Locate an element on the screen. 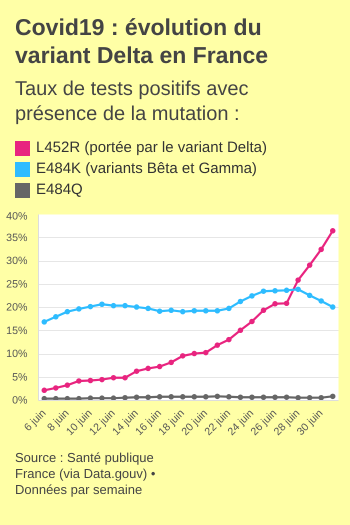  legend-label: L452R (portée par le variant Delta) is located at coordinates (151, 148).